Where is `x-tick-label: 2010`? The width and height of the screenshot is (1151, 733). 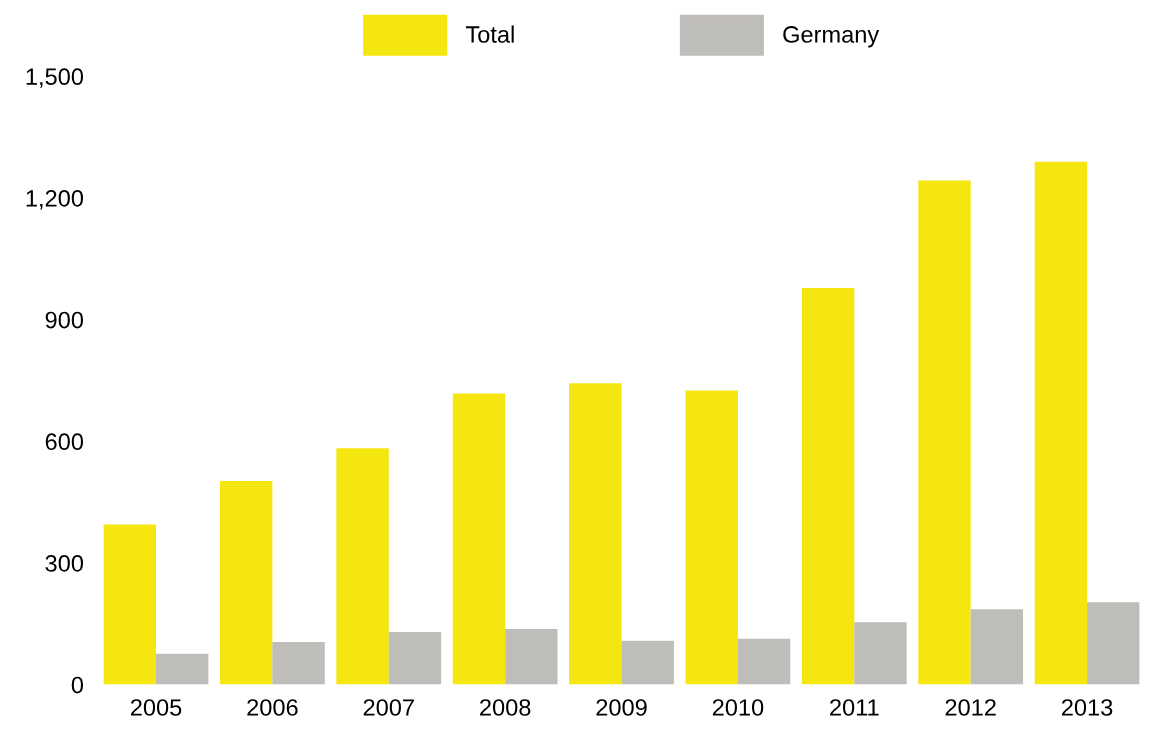 x-tick-label: 2010 is located at coordinates (738, 707).